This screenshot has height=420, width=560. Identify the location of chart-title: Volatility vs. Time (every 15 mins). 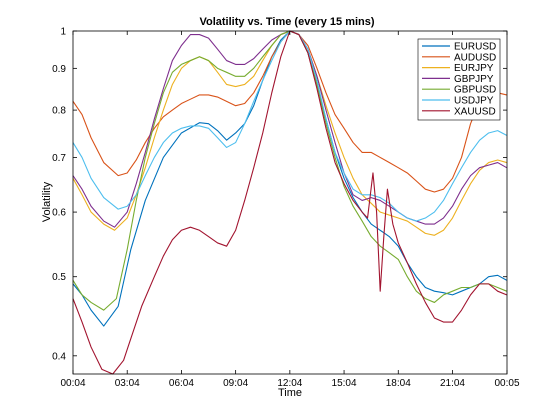
(286, 22).